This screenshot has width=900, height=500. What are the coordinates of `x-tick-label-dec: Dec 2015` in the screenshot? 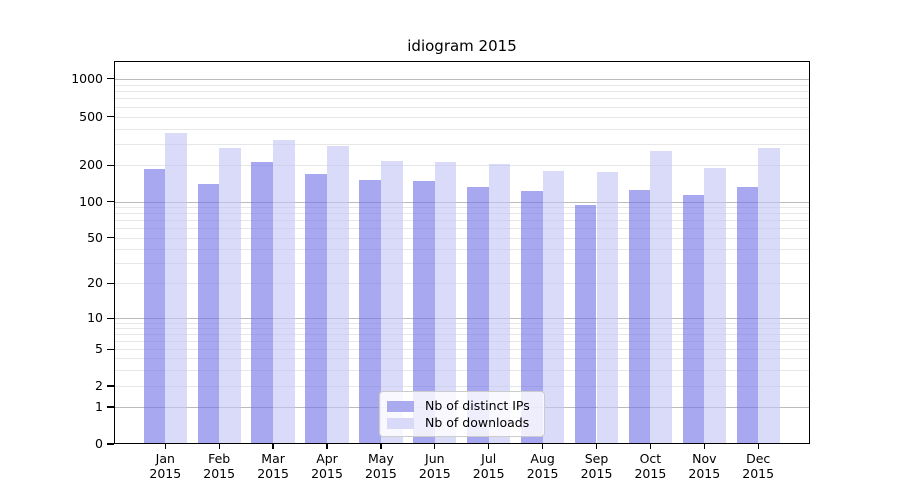 It's located at (758, 466).